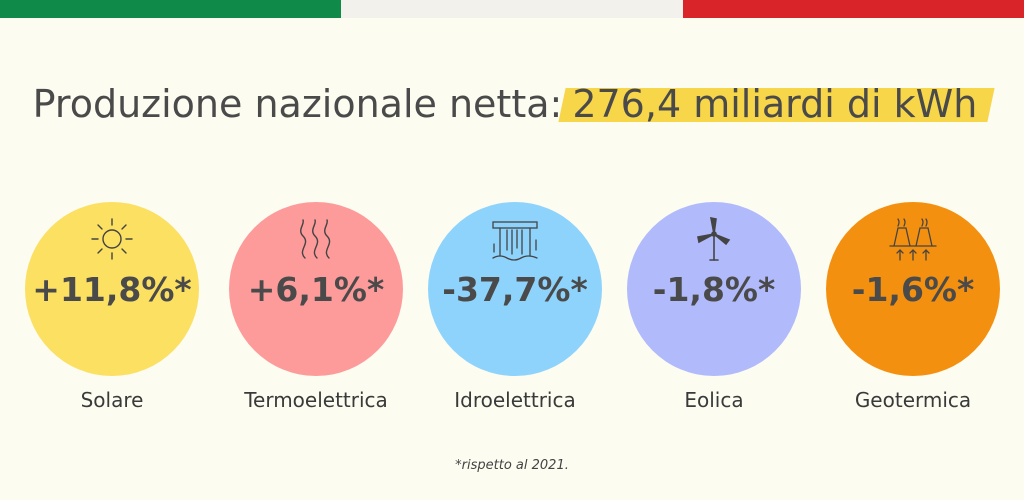 This screenshot has width=1024, height=500. I want to click on source-idroelettrica: -37,7%* Idroelettrica, so click(515, 307).